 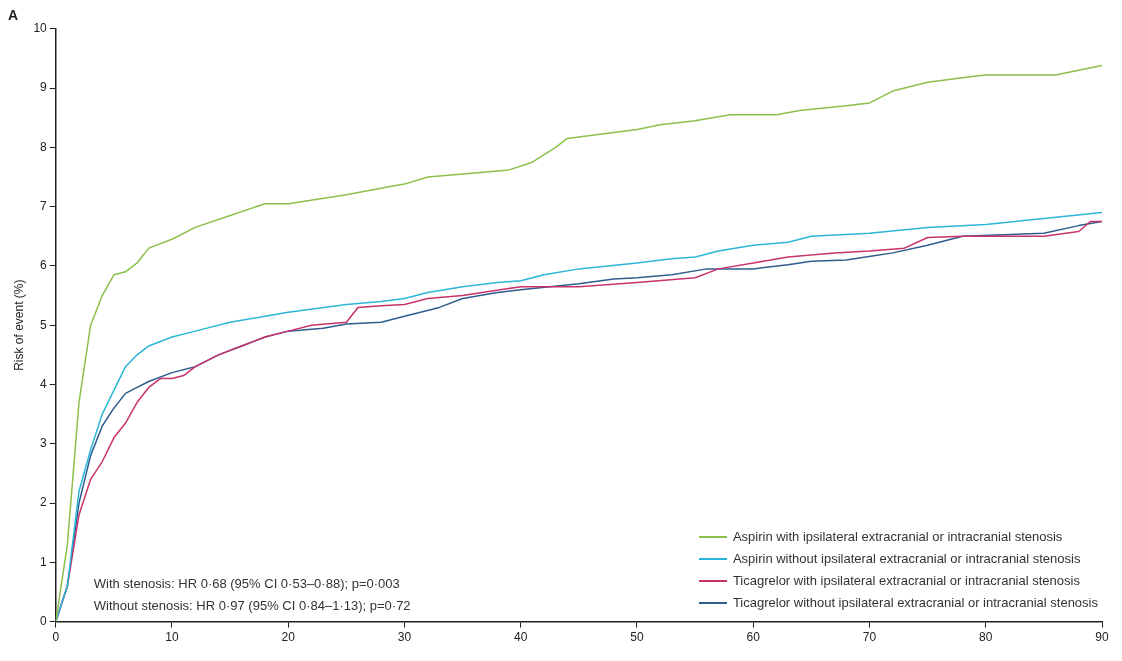 I want to click on legend-label: Ticagrelor with ipsilateral extracranial or intracranial stenosis, so click(x=906, y=581).